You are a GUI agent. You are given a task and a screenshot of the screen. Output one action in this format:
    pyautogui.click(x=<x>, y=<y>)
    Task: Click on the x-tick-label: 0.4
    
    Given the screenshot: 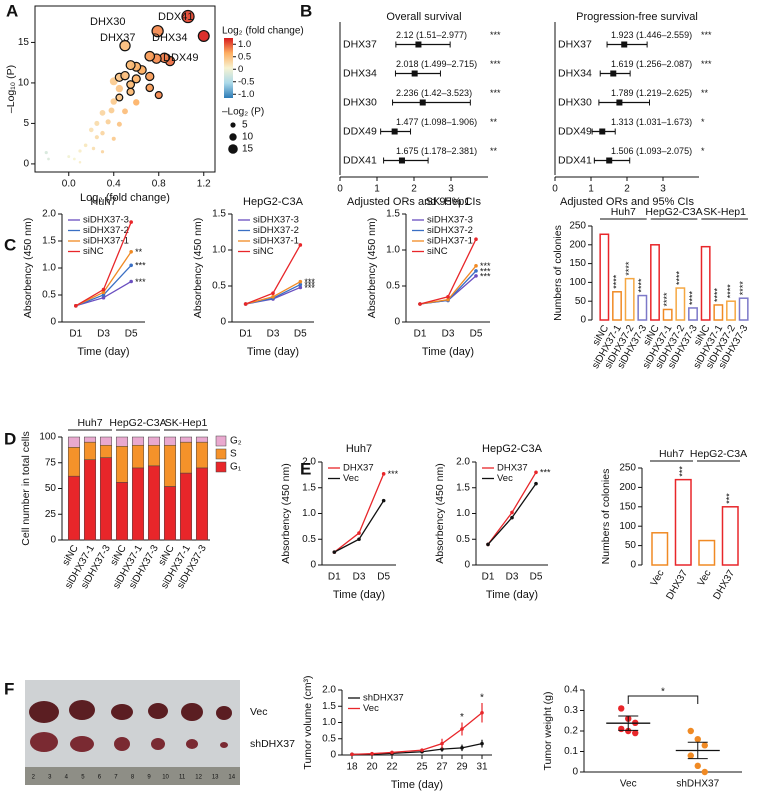 What is the action you would take?
    pyautogui.click(x=114, y=184)
    